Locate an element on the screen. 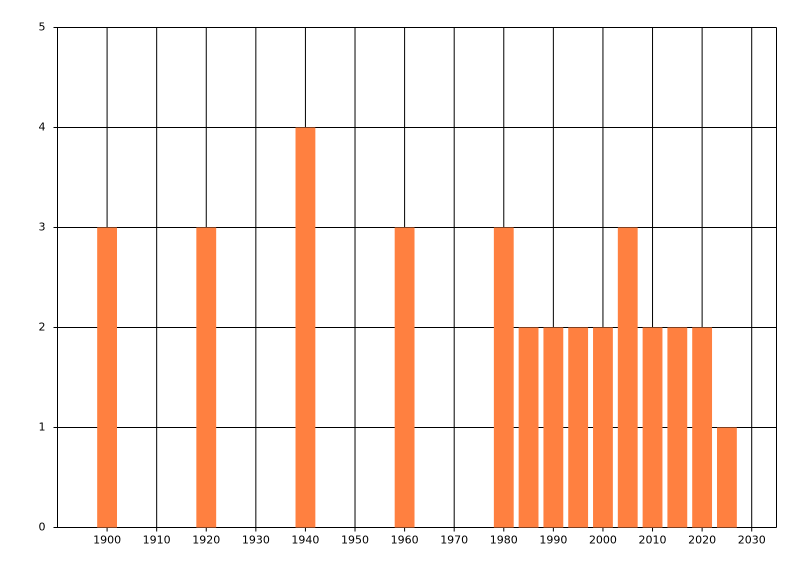 The width and height of the screenshot is (800, 576). y-tick-label: 3 is located at coordinates (42, 227).